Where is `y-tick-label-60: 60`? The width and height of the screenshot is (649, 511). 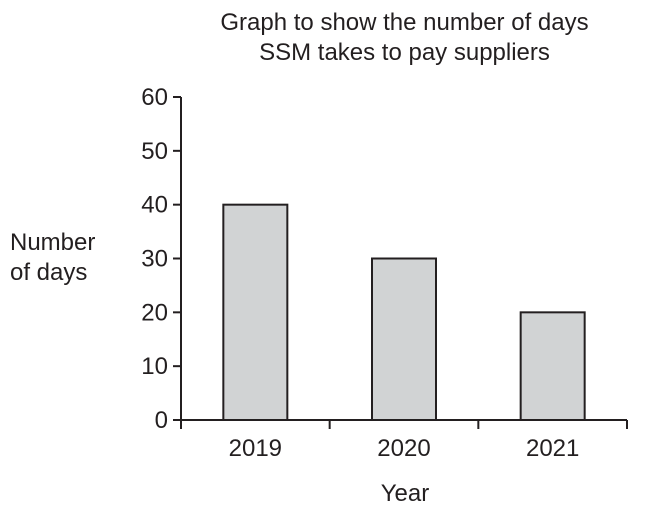
y-tick-label-60: 60 is located at coordinates (154, 97).